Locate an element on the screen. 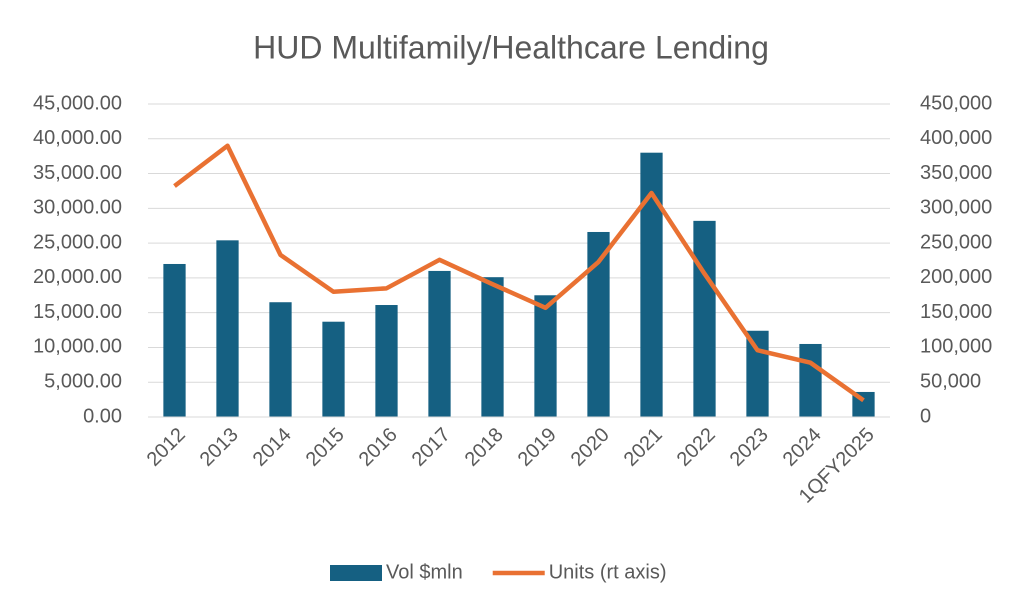 The image size is (1023, 614). x-tick-label: 2023 is located at coordinates (749, 447).